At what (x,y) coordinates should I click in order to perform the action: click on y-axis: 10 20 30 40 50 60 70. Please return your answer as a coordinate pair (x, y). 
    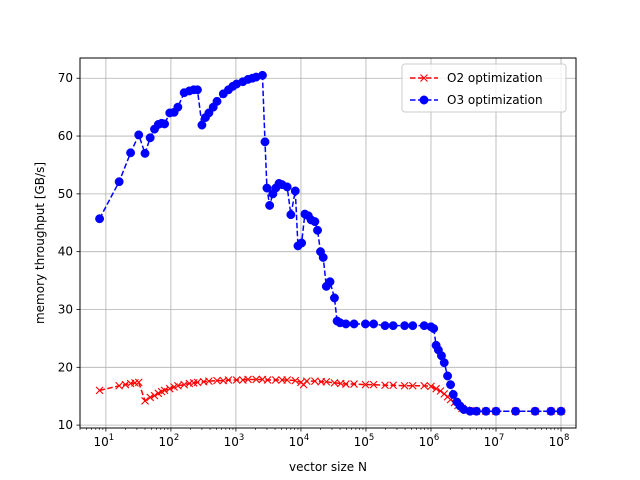
    Looking at the image, I should click on (69, 251).